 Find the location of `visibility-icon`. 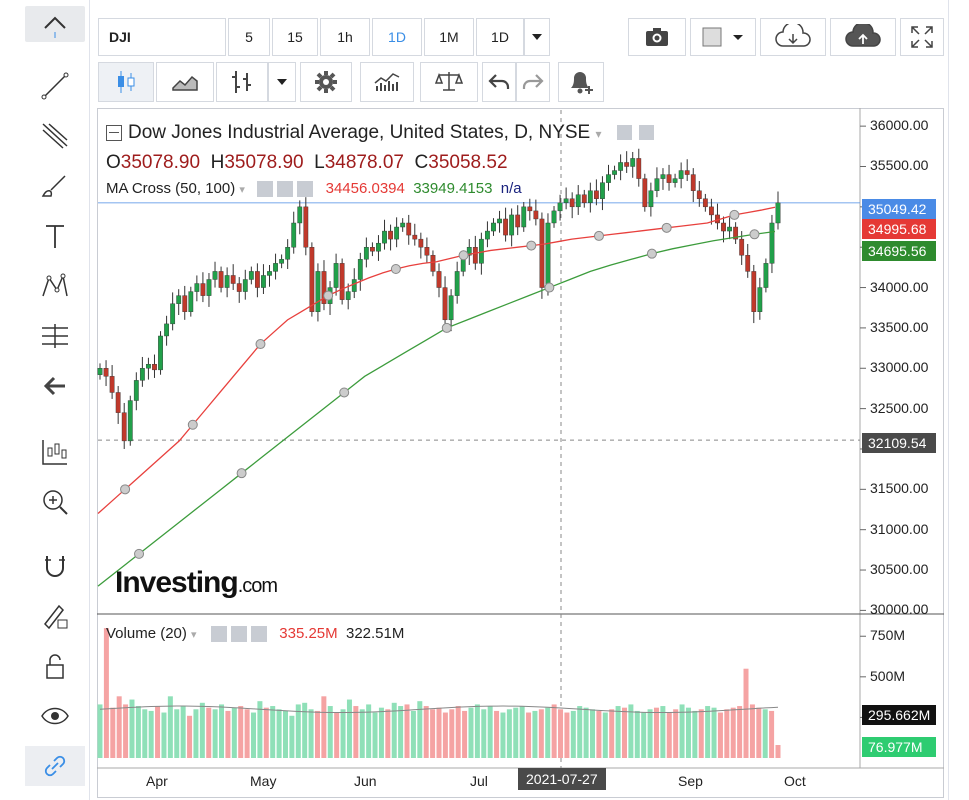

visibility-icon is located at coordinates (624, 133).